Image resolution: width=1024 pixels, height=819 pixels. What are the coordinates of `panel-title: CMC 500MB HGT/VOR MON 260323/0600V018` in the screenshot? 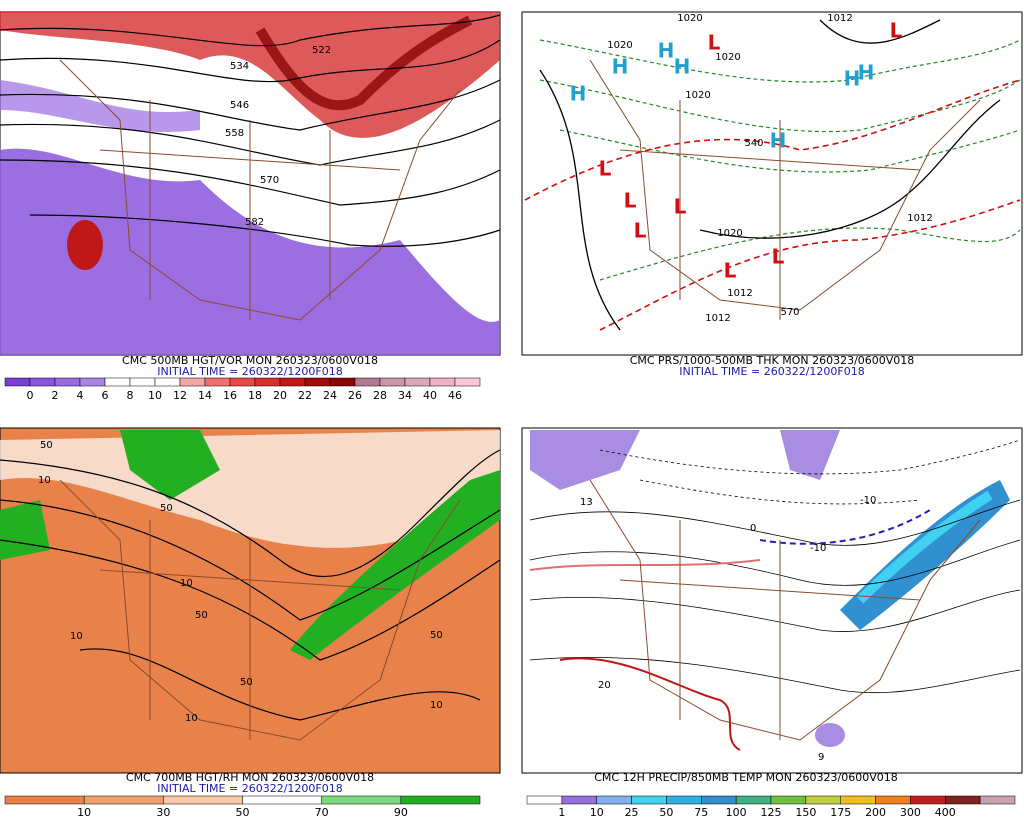 It's located at (250, 360).